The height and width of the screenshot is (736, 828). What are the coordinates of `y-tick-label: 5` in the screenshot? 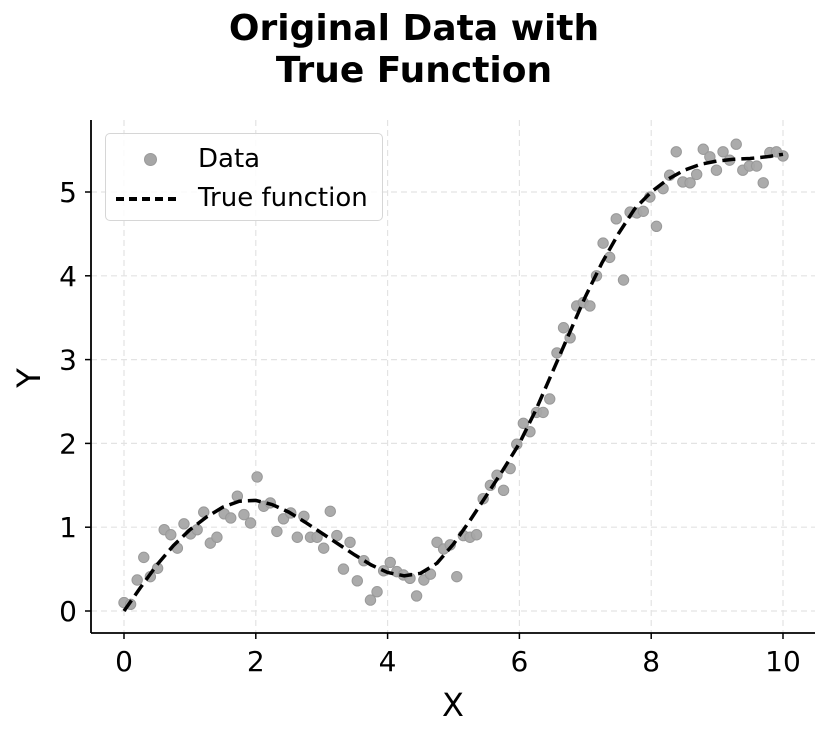 It's located at (68, 192).